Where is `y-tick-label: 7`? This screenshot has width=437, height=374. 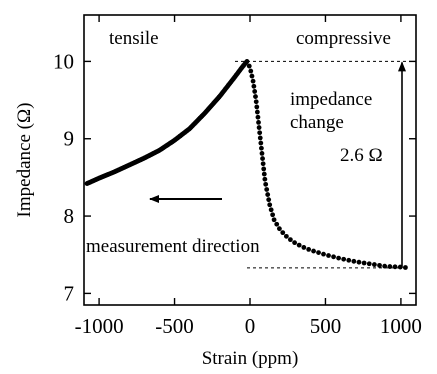 y-tick-label: 7 is located at coordinates (69, 293).